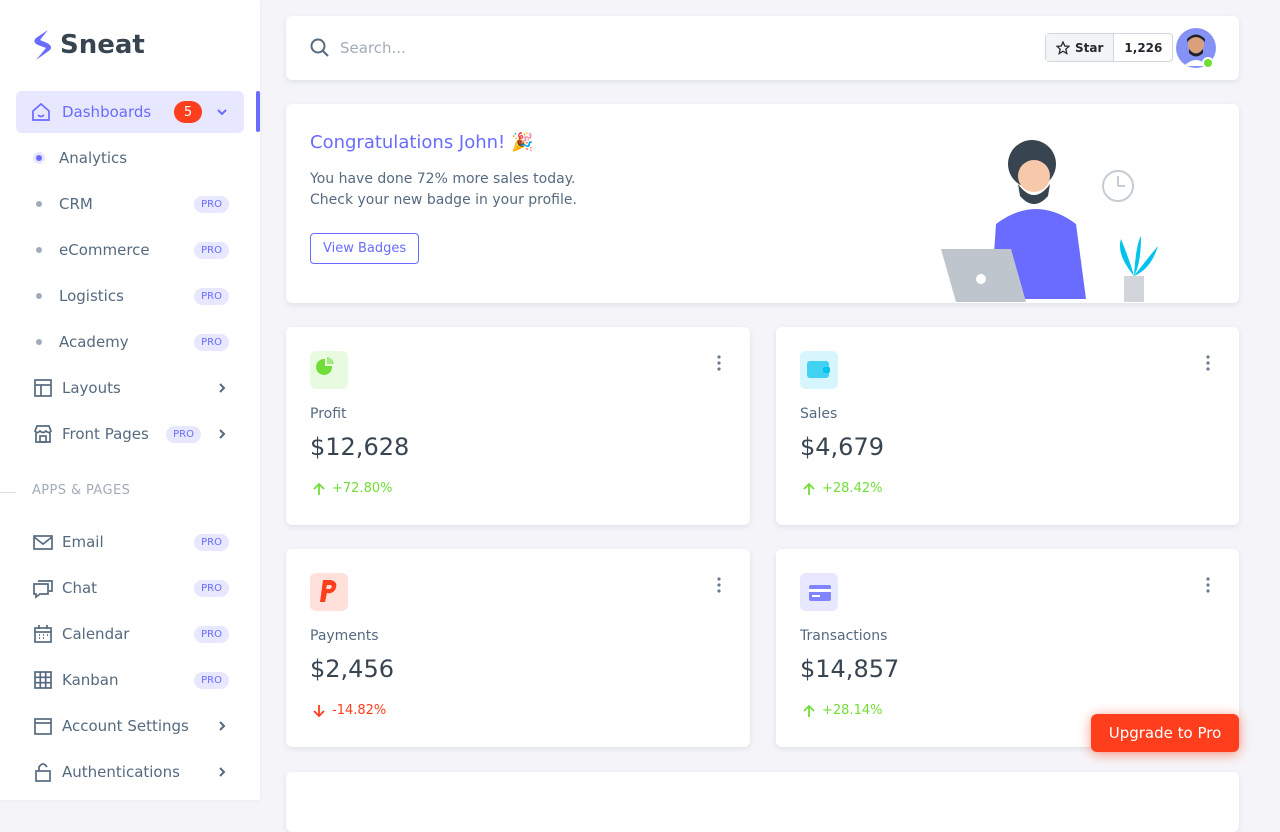 The height and width of the screenshot is (832, 1280). Describe the element at coordinates (130, 250) in the screenshot. I see `submenu-item: eCommerce PRO` at that location.